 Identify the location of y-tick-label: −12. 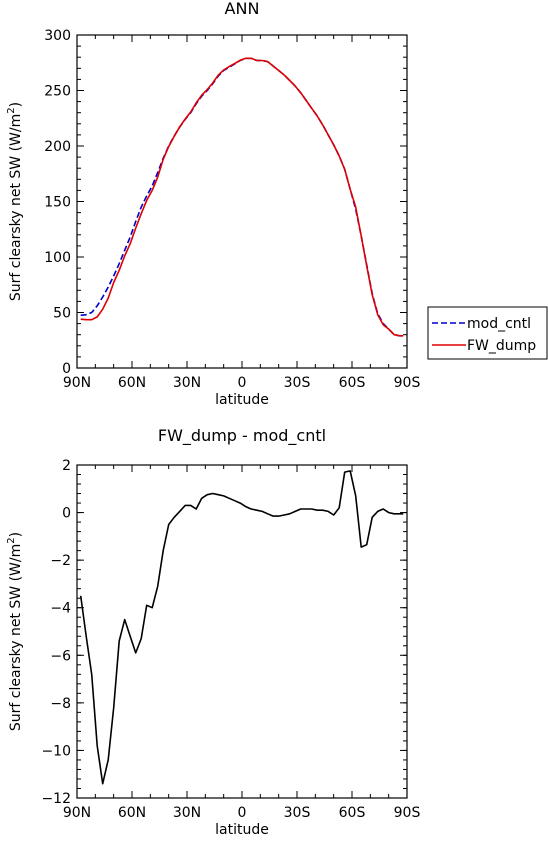
(56, 799).